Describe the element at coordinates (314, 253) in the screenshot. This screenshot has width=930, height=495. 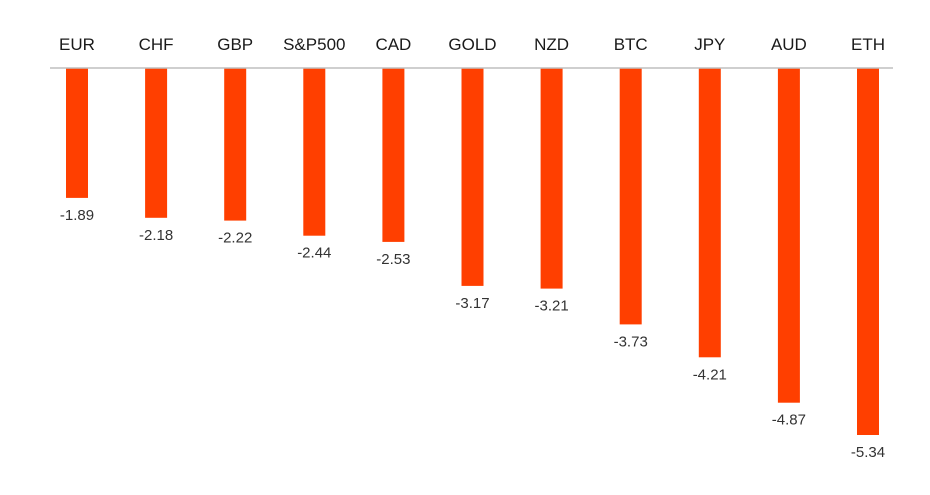
I see `data-label: -2.44` at that location.